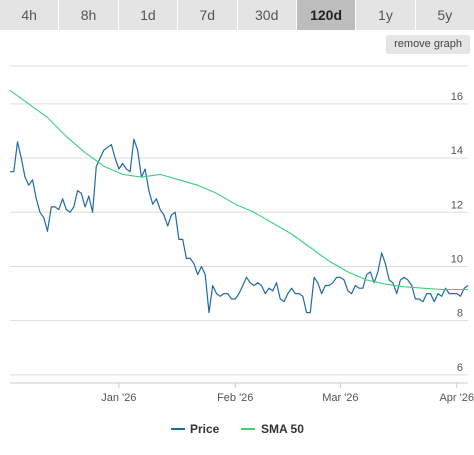 The height and width of the screenshot is (455, 474). What do you see at coordinates (118, 398) in the screenshot?
I see `x-tick-label: Jan '26` at bounding box center [118, 398].